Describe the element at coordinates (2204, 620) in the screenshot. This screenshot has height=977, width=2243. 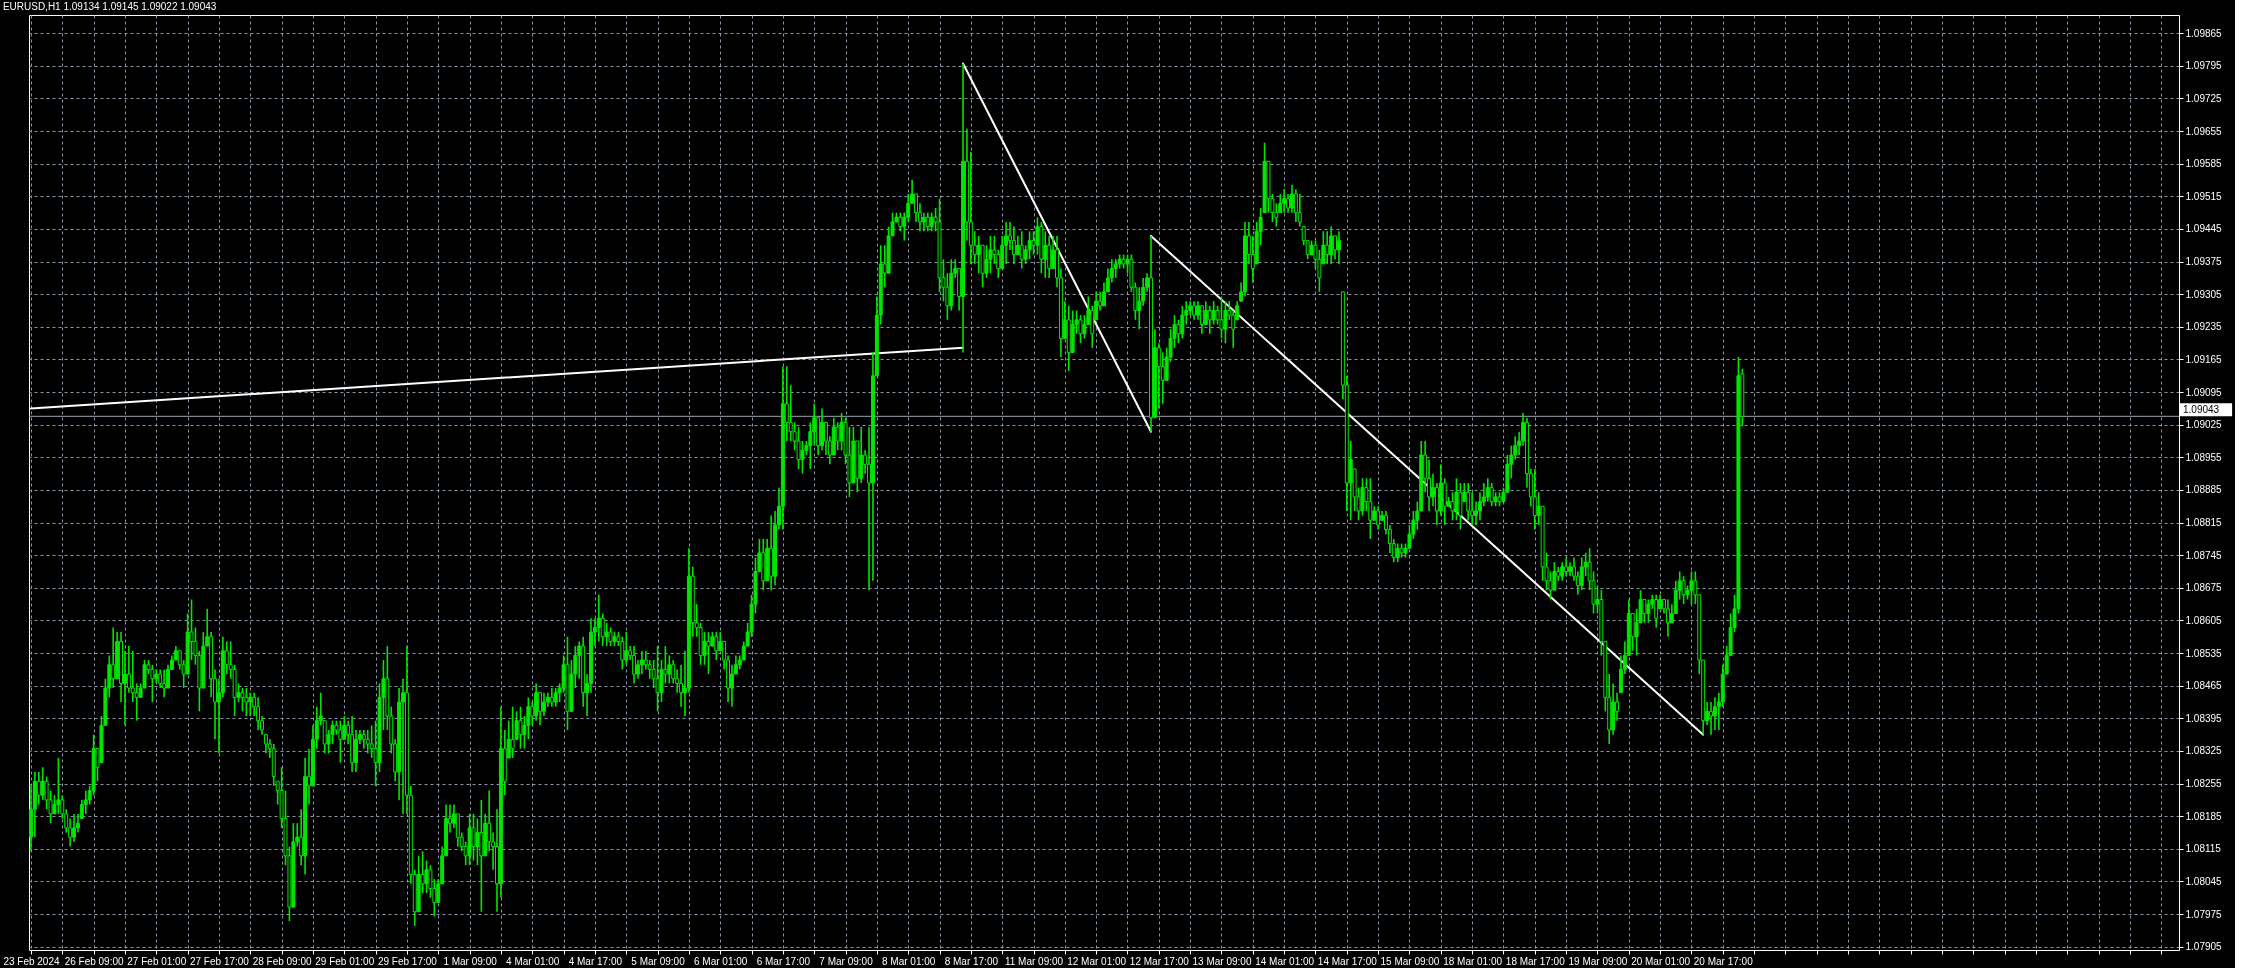
I see `y-tick-label: 1.08605` at that location.